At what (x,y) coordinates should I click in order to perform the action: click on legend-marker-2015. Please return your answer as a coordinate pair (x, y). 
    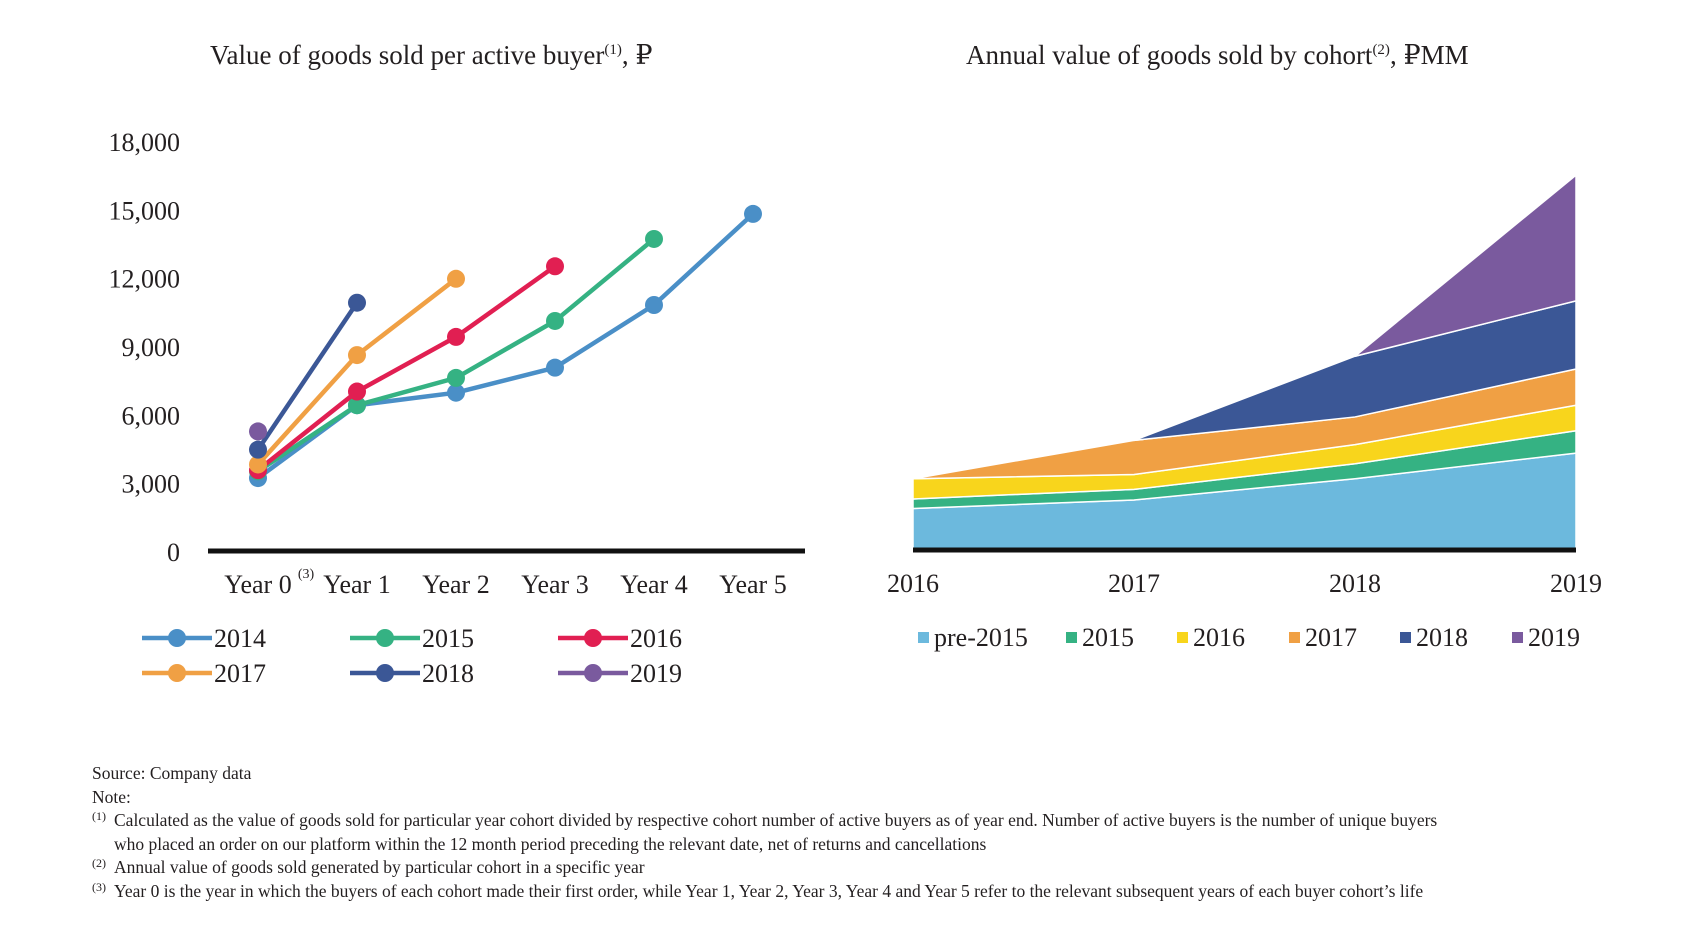
    Looking at the image, I should click on (385, 638).